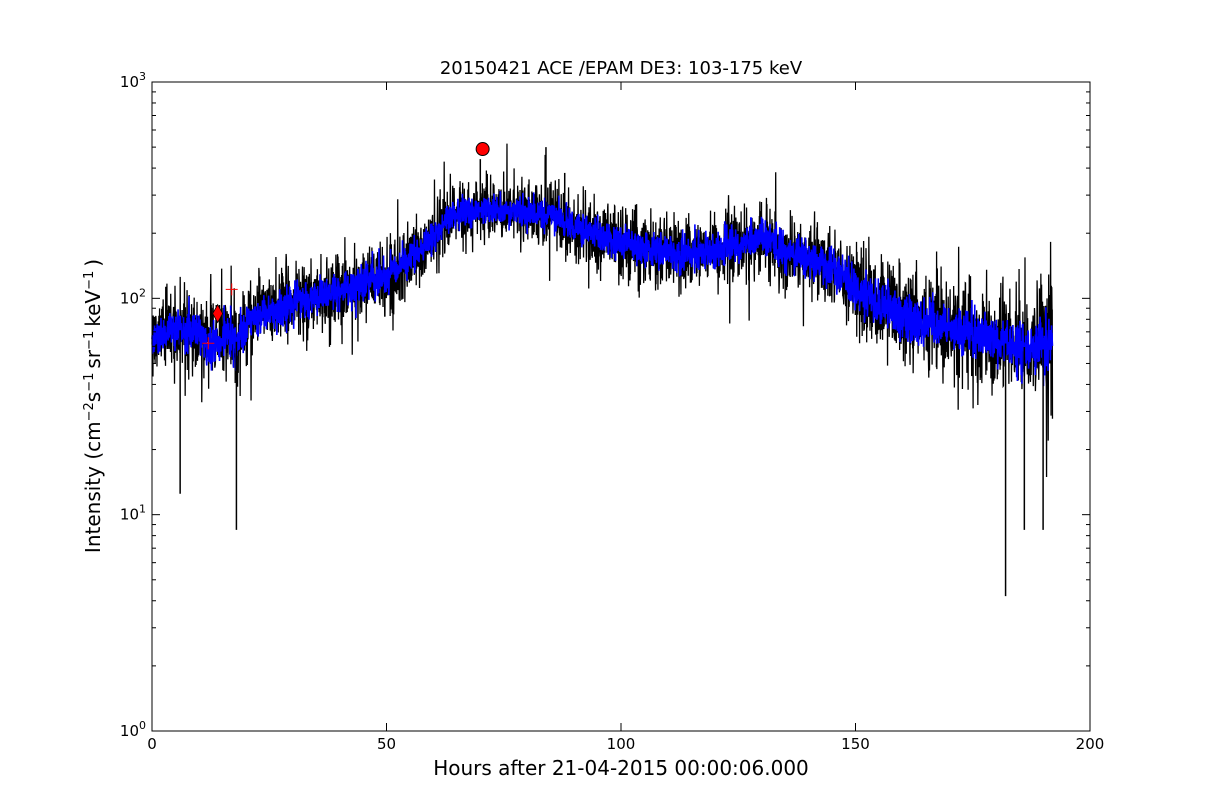 Image resolution: width=1212 pixels, height=812 pixels. Describe the element at coordinates (142, 509) in the screenshot. I see `y-tick-label-exp: 1` at that location.